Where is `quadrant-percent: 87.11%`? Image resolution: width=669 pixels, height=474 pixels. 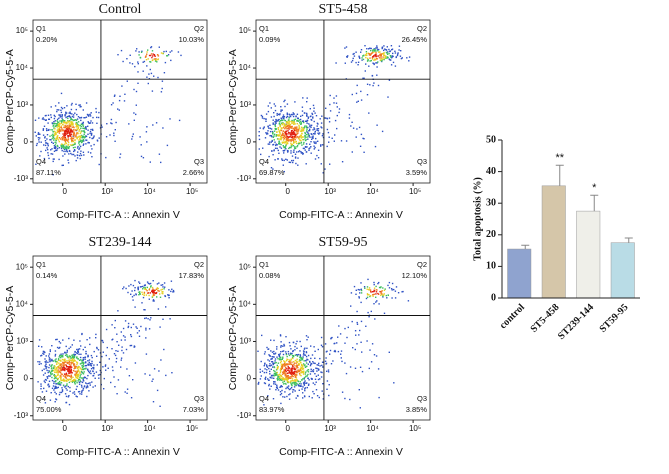
quadrant-percent: 87.11% is located at coordinates (48, 172).